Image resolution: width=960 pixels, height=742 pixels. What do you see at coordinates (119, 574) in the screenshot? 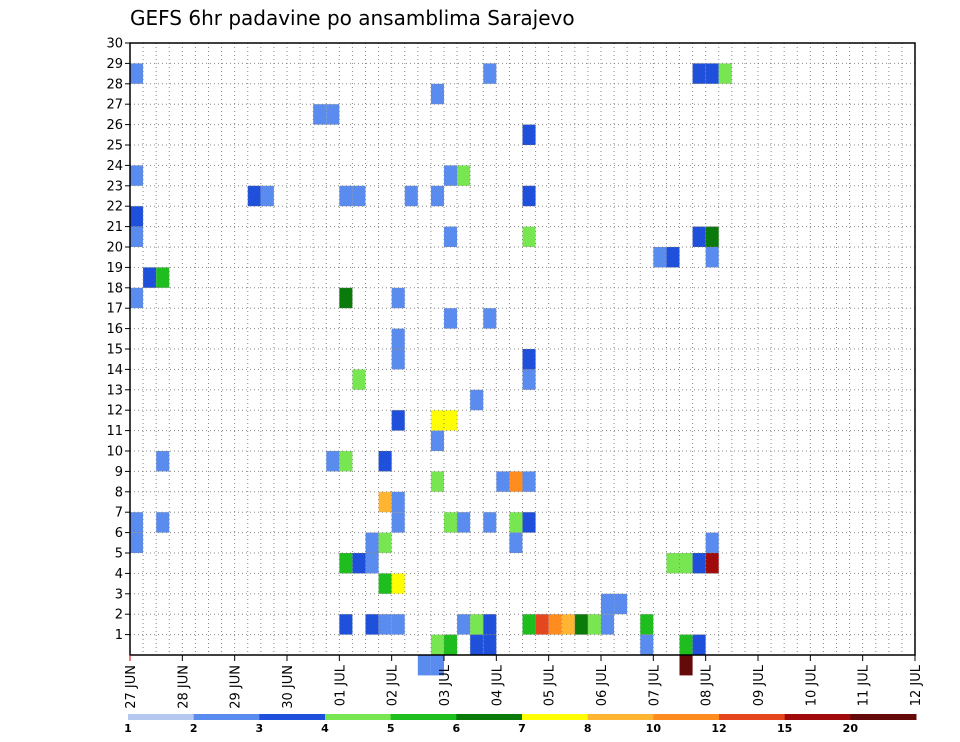
I see `y-tick-label: 4` at bounding box center [119, 574].